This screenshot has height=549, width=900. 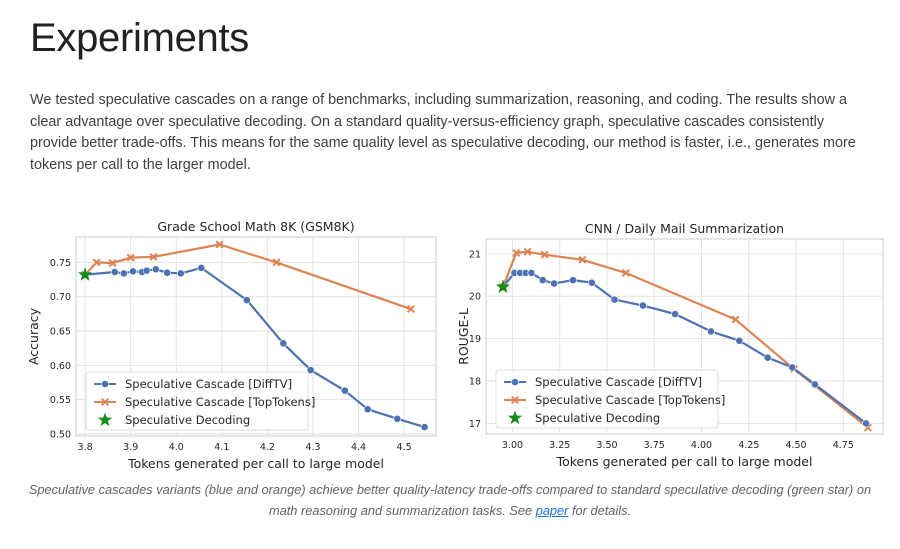 I want to click on x-tick-label: 4.5, so click(x=404, y=447).